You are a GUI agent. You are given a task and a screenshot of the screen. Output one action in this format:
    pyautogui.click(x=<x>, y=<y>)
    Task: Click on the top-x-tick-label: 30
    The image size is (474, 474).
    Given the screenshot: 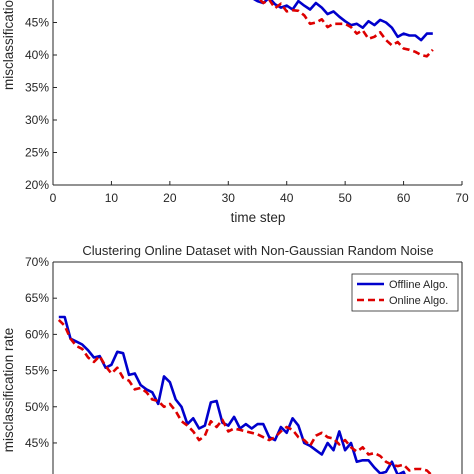 What is the action you would take?
    pyautogui.click(x=229, y=198)
    